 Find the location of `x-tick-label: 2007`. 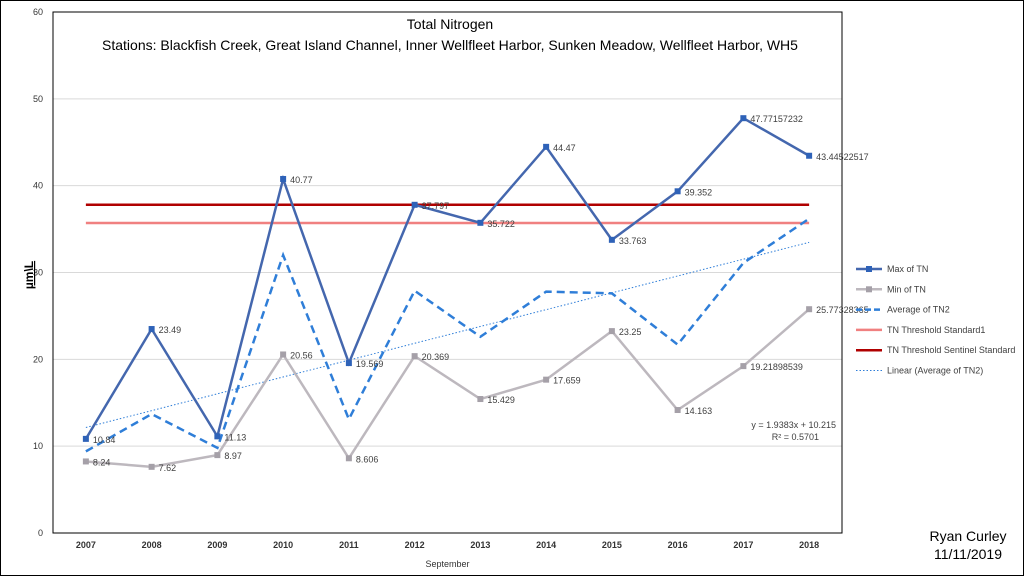

x-tick-label: 2007 is located at coordinates (86, 545).